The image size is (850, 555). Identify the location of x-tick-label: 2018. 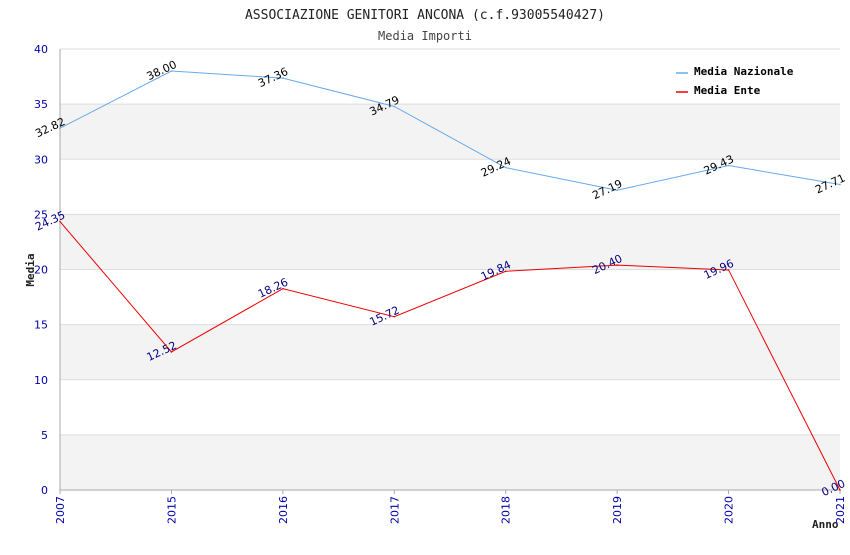
(506, 510).